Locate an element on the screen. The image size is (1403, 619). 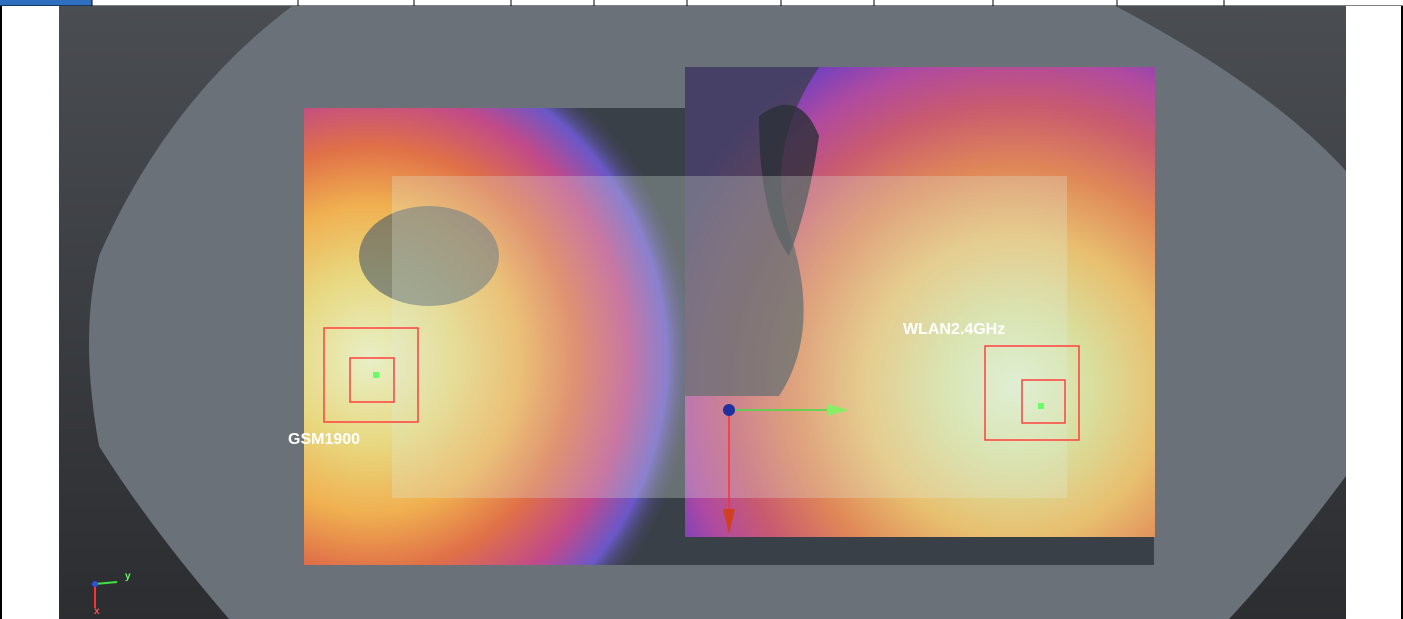
wlan-antenna-marker is located at coordinates (1032, 393).